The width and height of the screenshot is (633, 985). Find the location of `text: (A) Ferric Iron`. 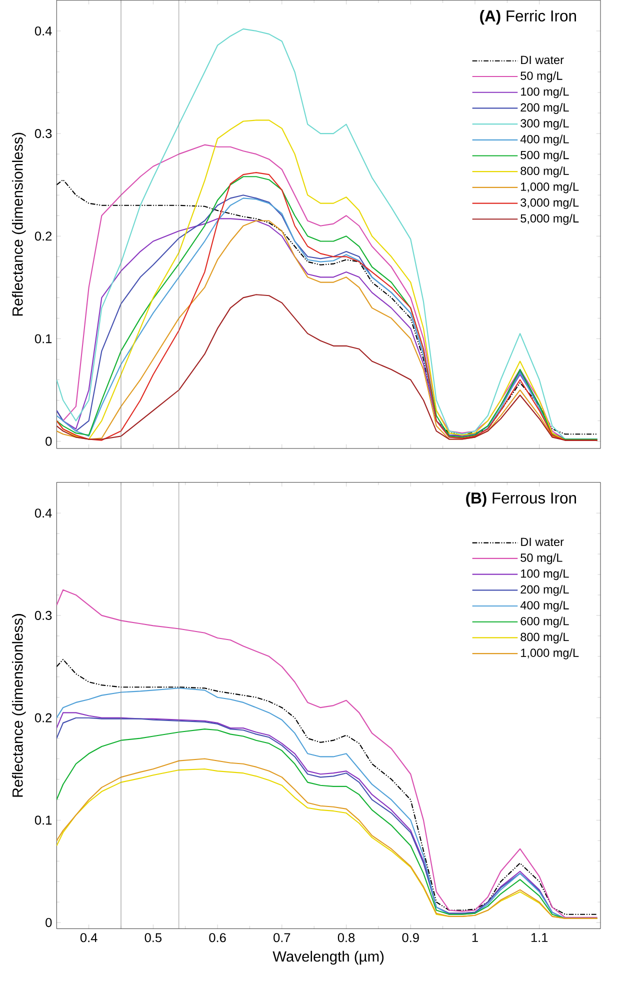

text: (A) Ferric Iron is located at coordinates (528, 17).